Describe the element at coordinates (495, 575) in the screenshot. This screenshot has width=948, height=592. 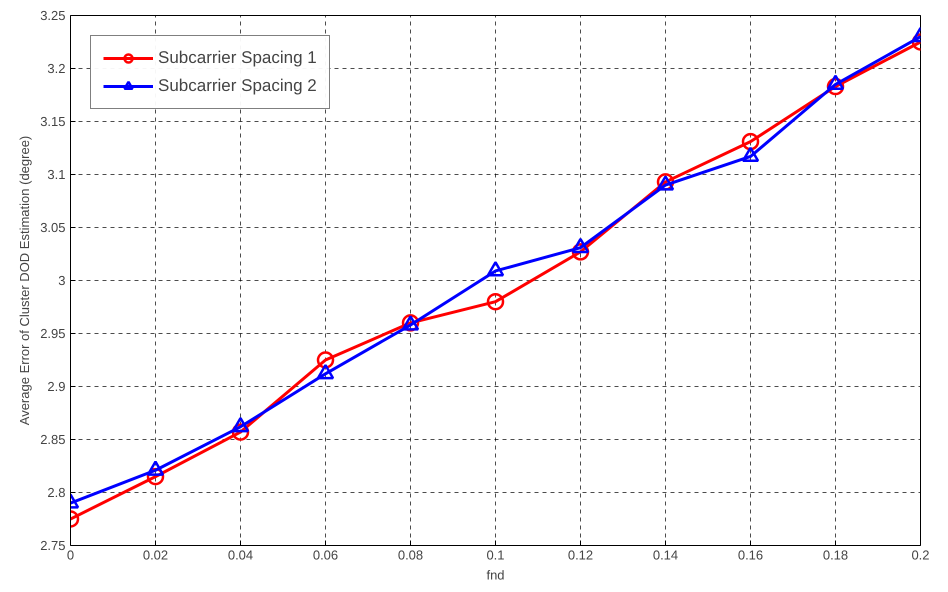
I see `x-axis-title: fnd` at that location.